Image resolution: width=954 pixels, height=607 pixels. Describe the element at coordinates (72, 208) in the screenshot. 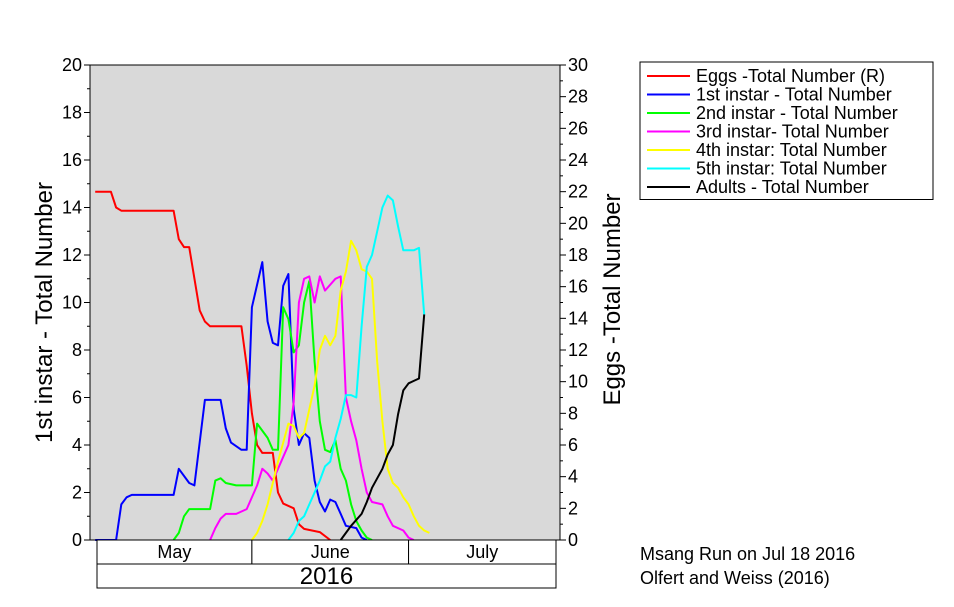

I see `y-left-tick-label: 14` at that location.